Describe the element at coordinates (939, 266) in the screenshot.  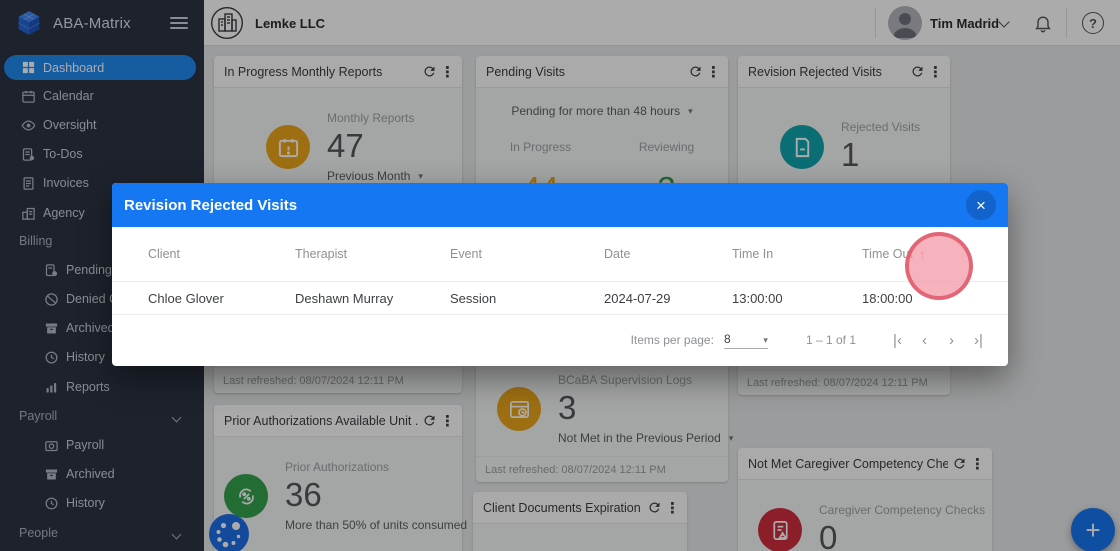
I see `click-indicator` at that location.